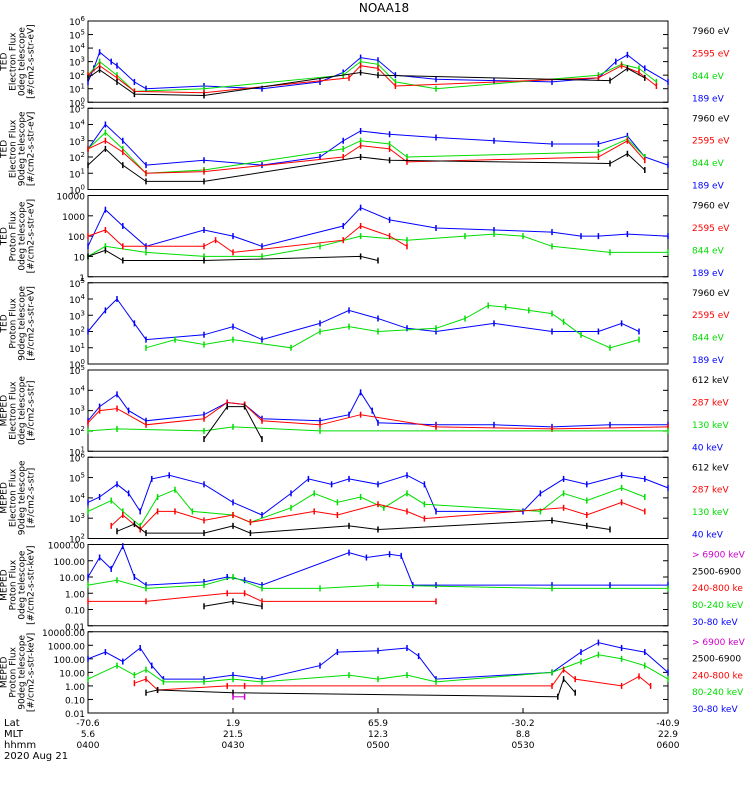 The height and width of the screenshot is (804, 750). I want to click on chart-title: NOAA18, so click(384, 8).